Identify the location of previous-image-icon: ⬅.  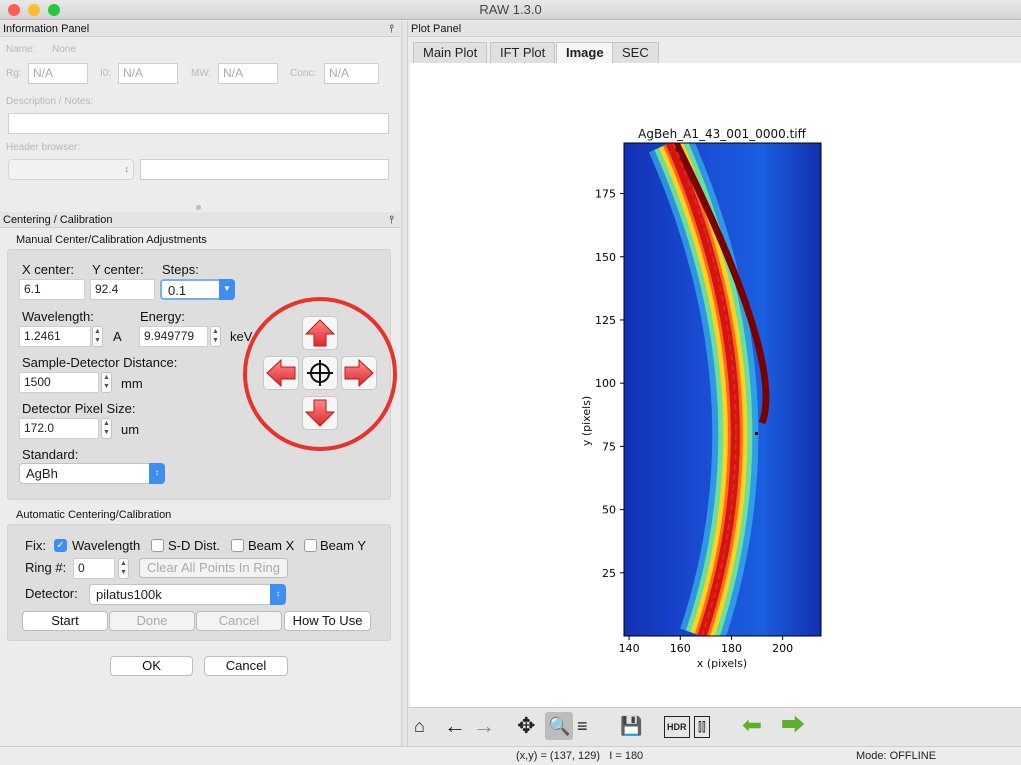
(752, 725).